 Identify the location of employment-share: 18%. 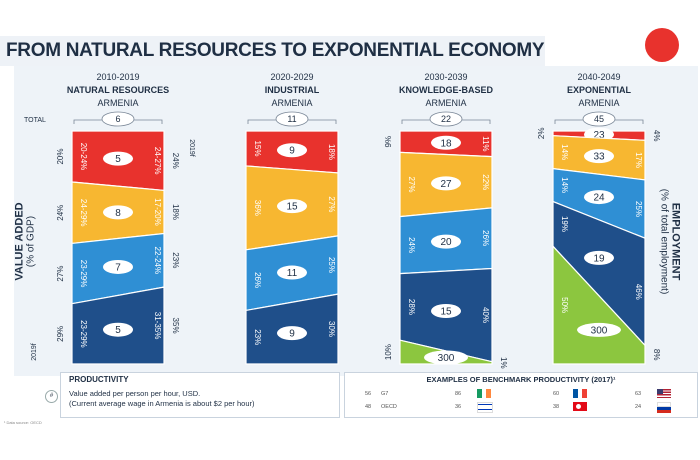
(175, 212).